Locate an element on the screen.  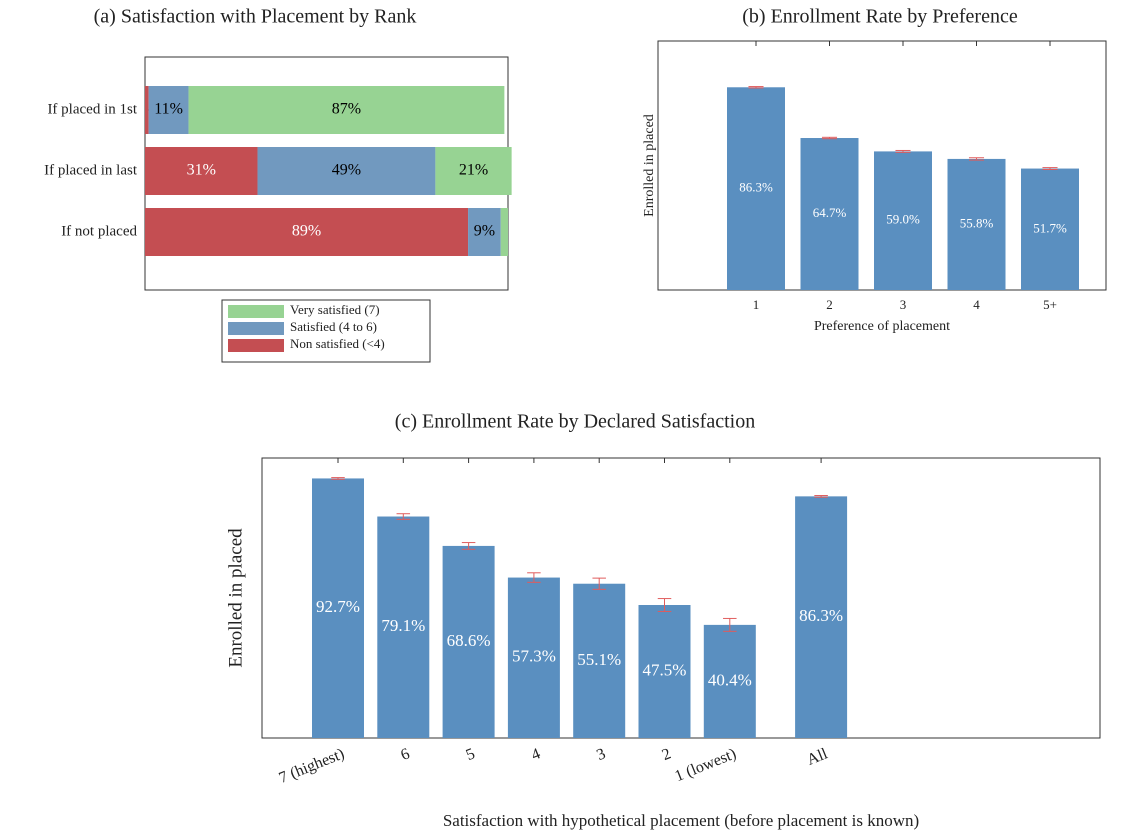
x-tick-label: 5 is located at coordinates (471, 754).